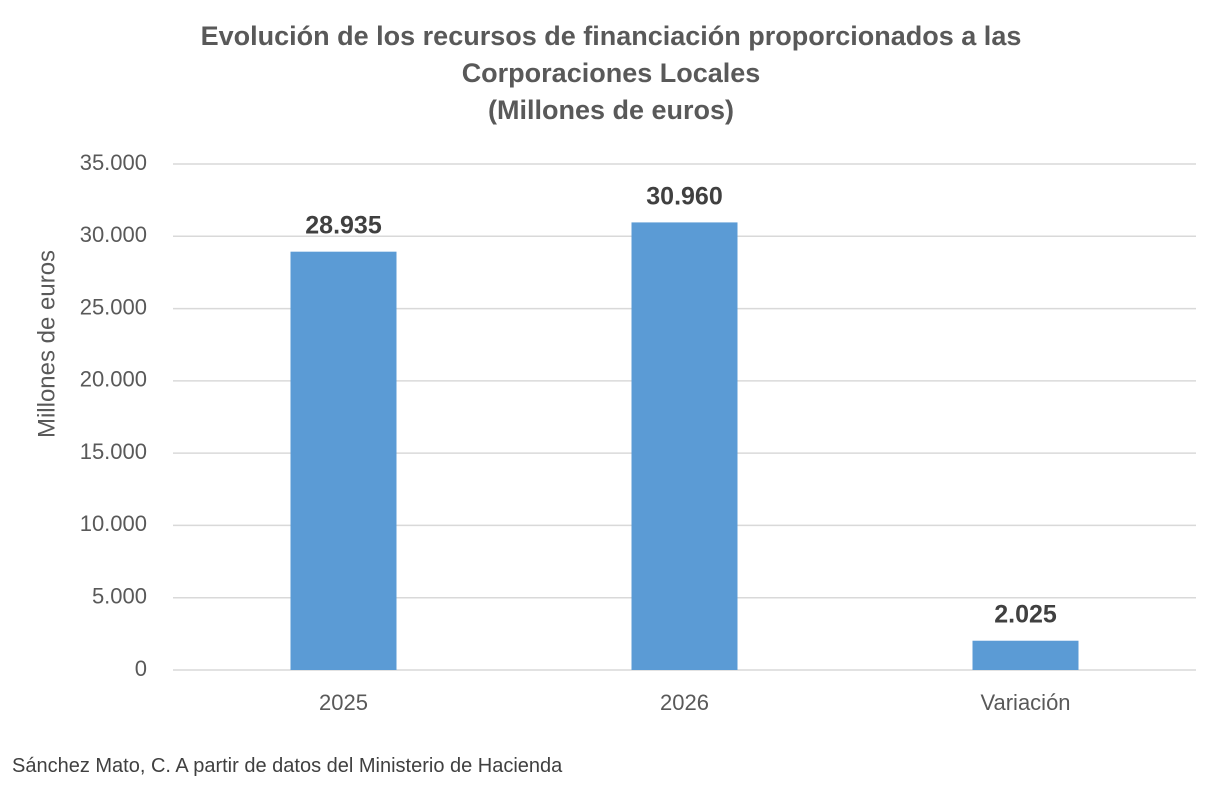  Describe the element at coordinates (113, 234) in the screenshot. I see `y-tick-label: 30.000` at that location.